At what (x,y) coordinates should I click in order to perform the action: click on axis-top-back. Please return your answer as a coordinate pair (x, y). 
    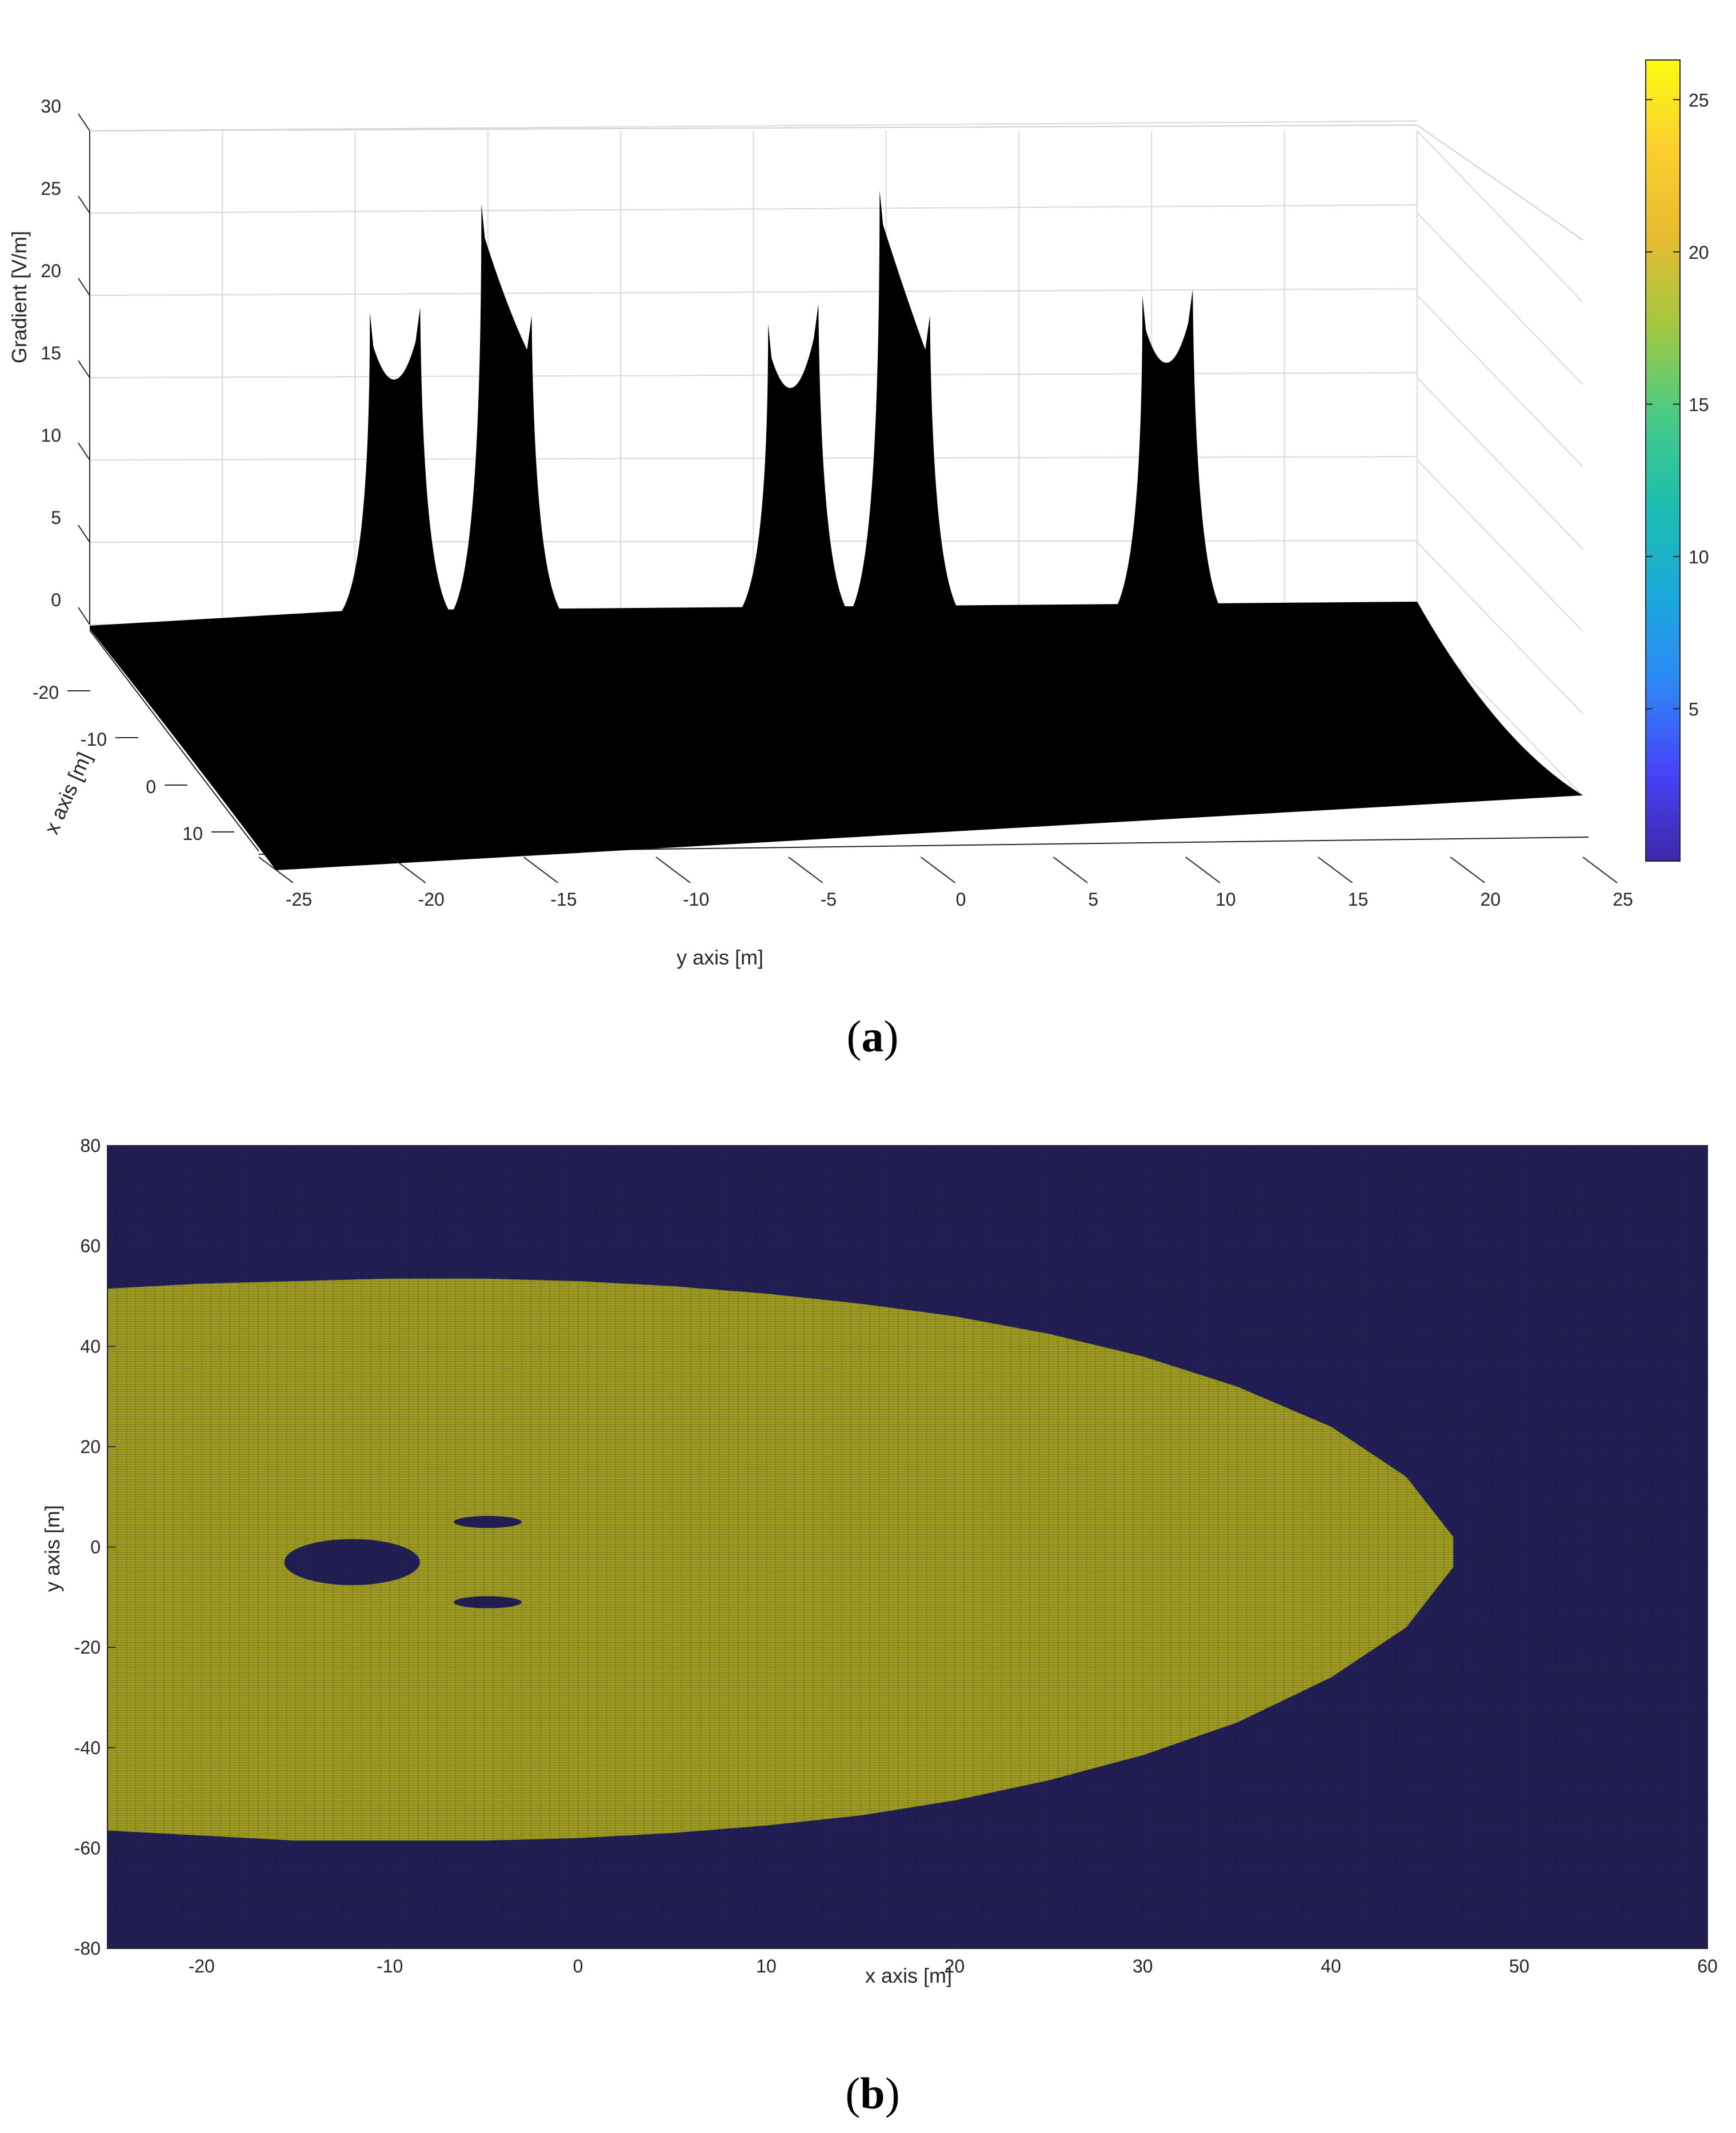
    Looking at the image, I should click on (753, 128).